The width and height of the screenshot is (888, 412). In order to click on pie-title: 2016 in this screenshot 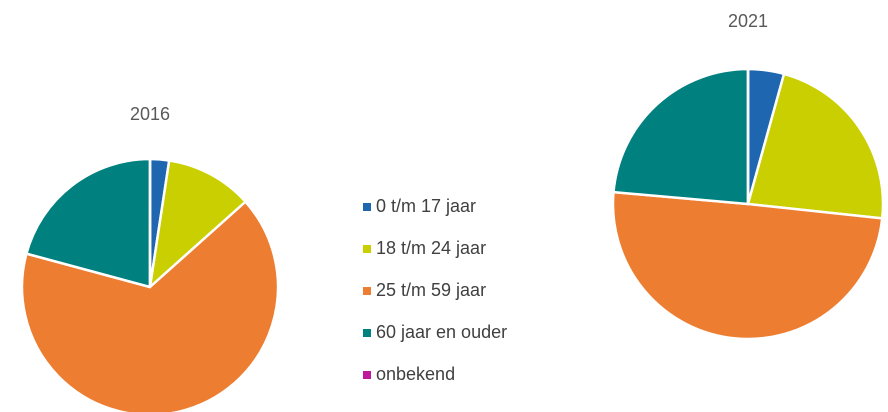, I will do `click(150, 114)`.